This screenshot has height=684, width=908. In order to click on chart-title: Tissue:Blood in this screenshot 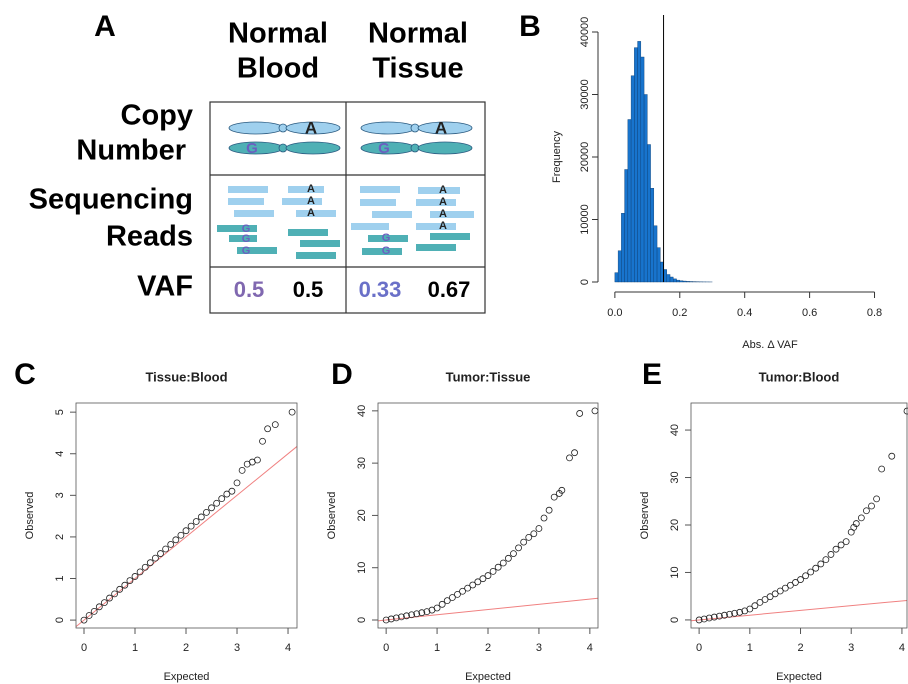, I will do `click(186, 376)`.